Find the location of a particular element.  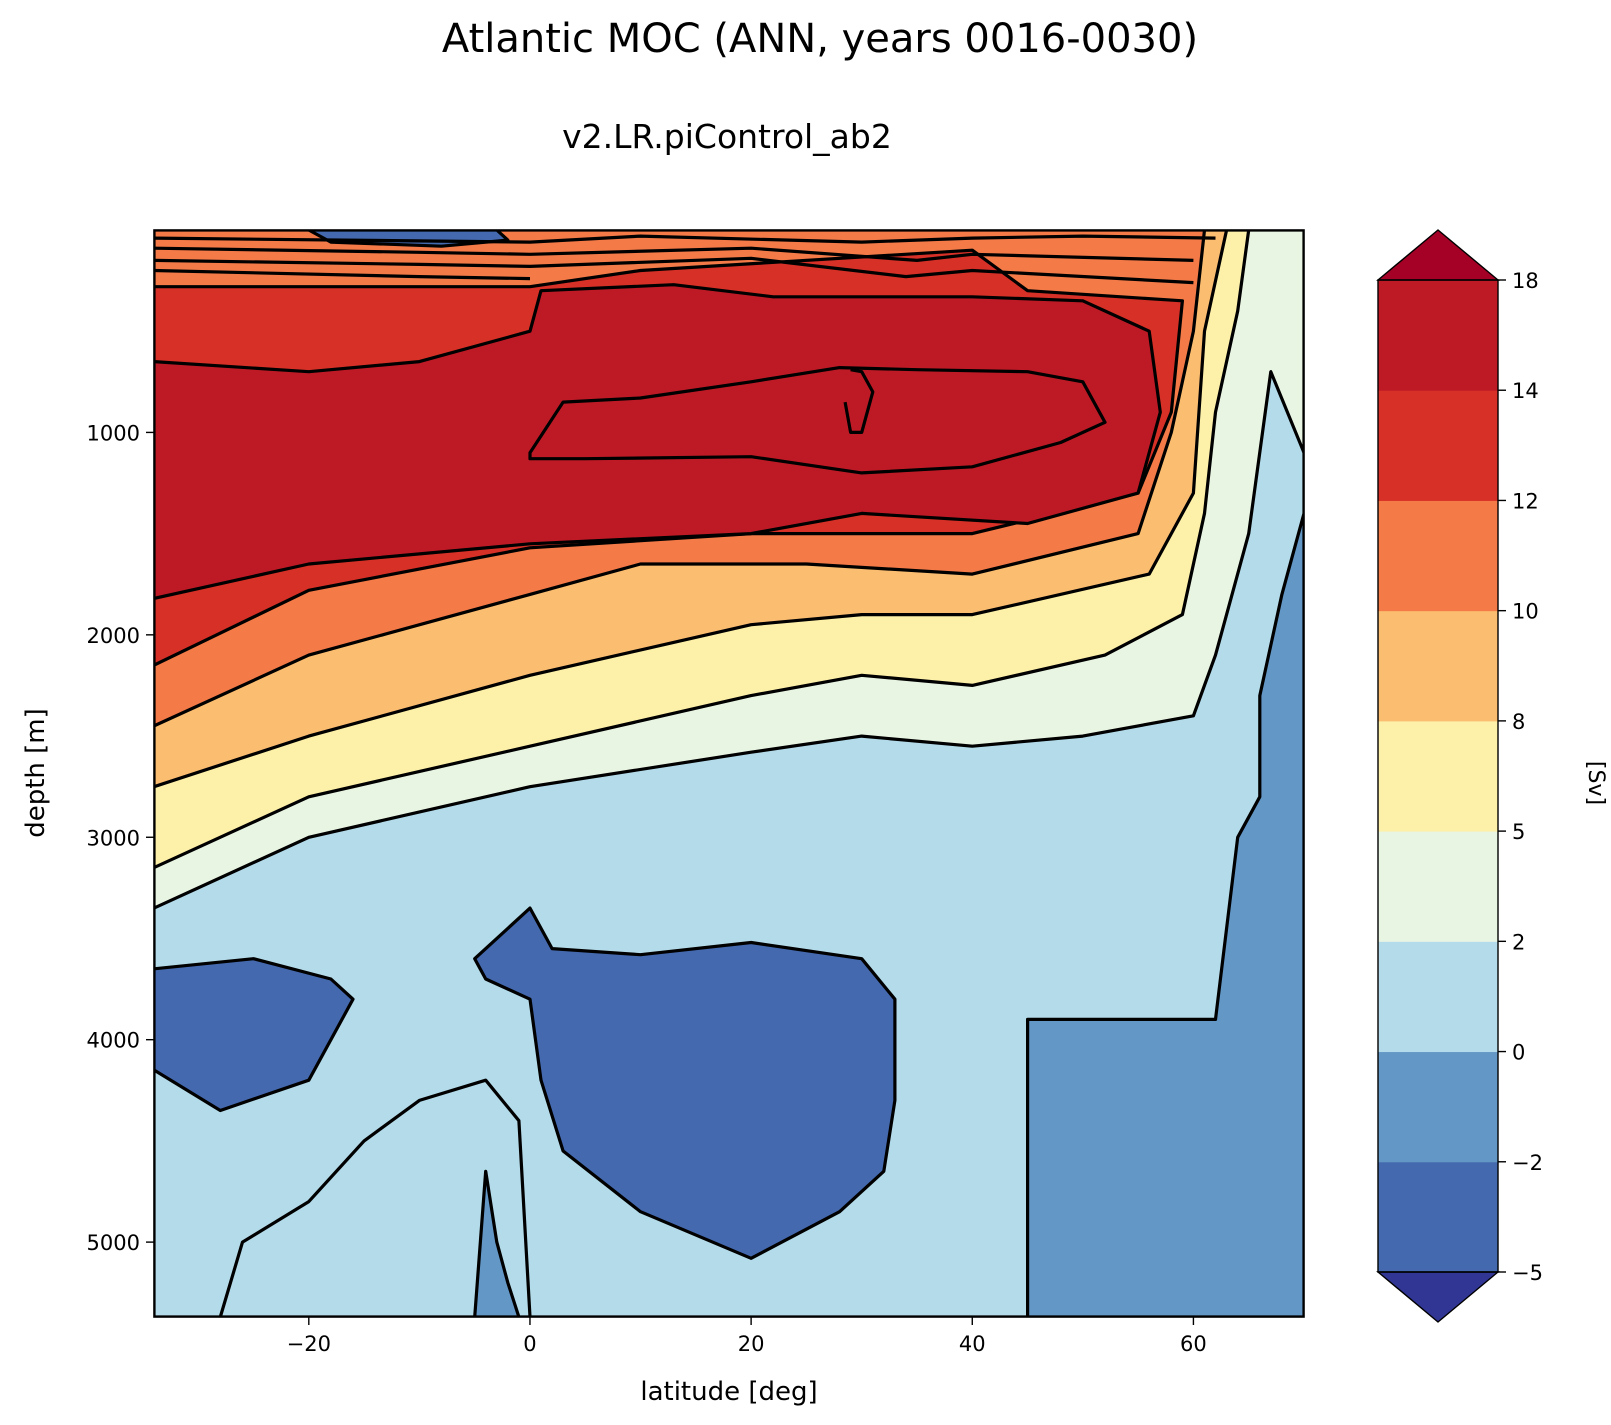

colorbar: −5 −2 0 2 5 8 10 12 14 18 is located at coordinates (1459, 776).